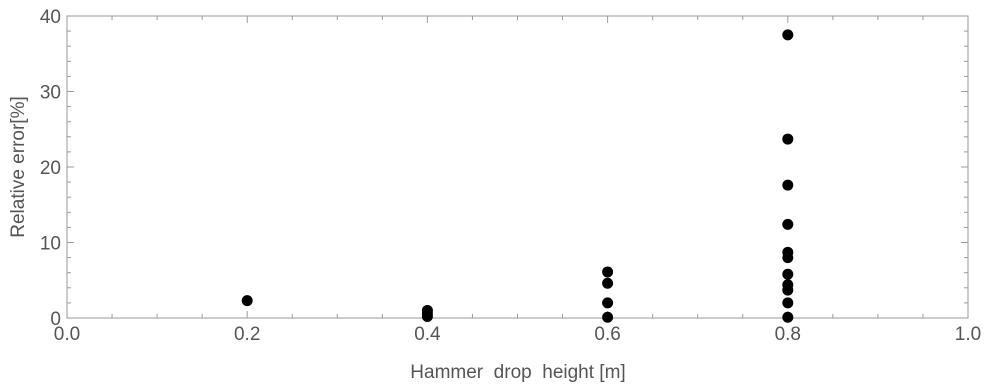 Image resolution: width=994 pixels, height=387 pixels. Describe the element at coordinates (55, 319) in the screenshot. I see `y-tick-label: 0` at that location.